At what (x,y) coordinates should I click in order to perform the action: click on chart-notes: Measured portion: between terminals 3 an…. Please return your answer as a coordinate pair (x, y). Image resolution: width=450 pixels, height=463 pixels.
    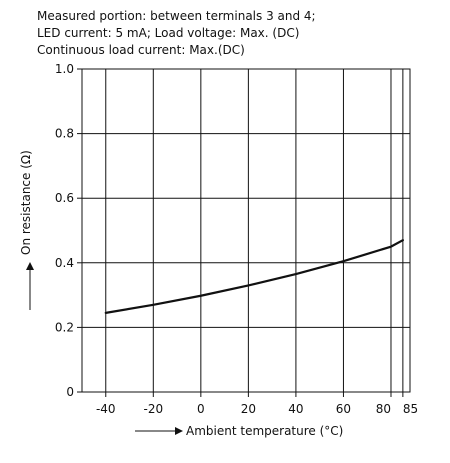
    Looking at the image, I should click on (176, 33).